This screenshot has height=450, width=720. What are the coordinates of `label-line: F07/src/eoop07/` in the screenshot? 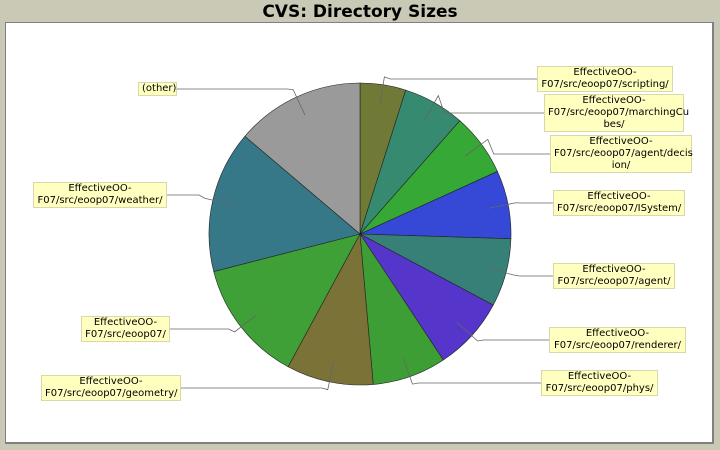 It's located at (125, 334).